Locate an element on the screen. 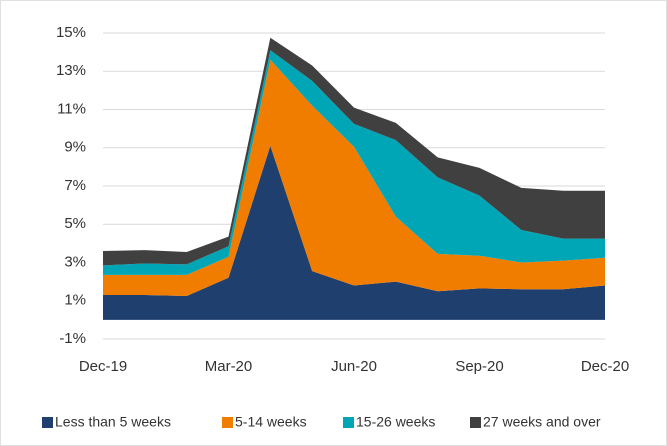  legend-label: Less than 5 weeks is located at coordinates (113, 422).